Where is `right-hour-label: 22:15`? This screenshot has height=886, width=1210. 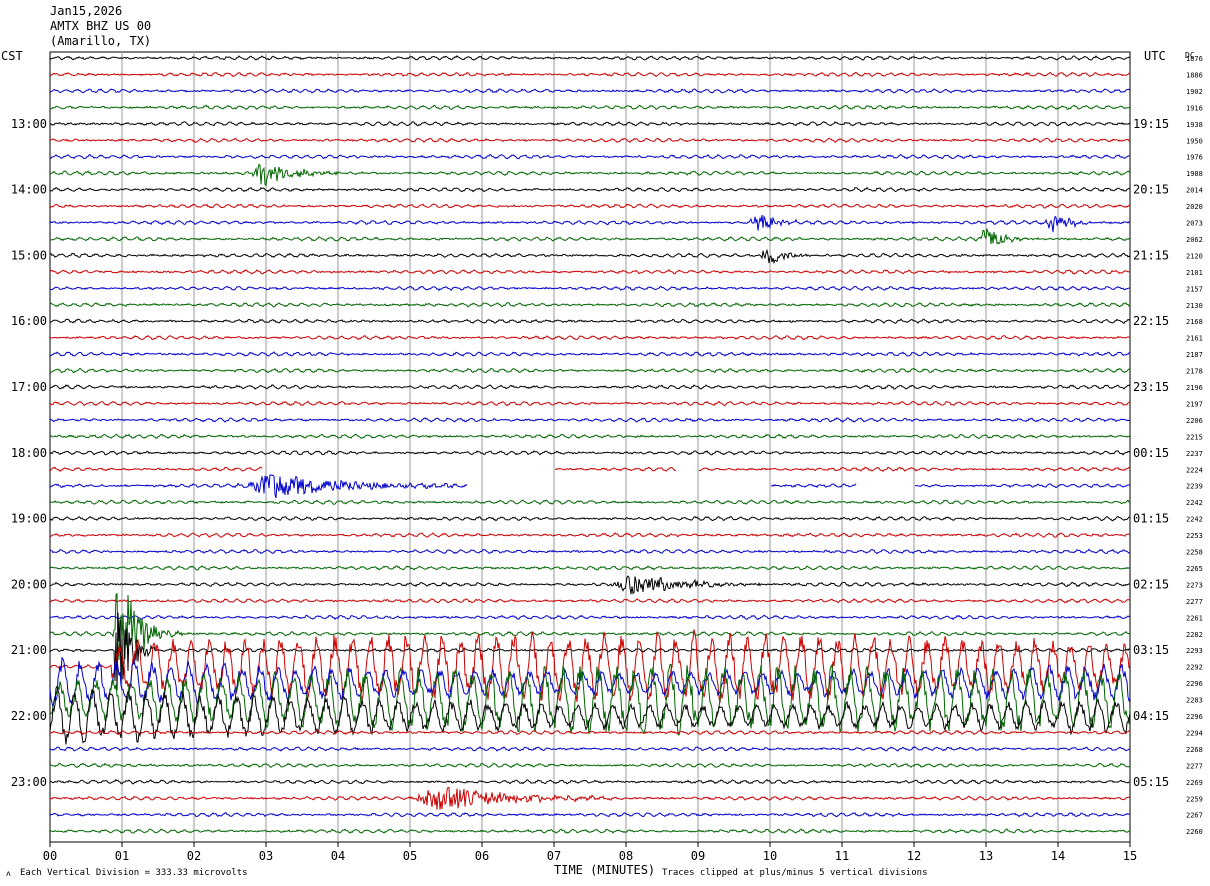 right-hour-label: 22:15 is located at coordinates (1151, 321).